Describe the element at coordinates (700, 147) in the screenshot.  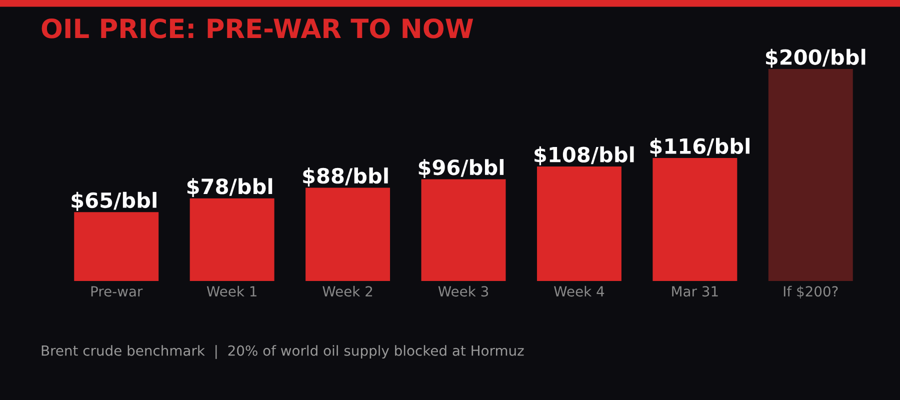
I see `data-label: $116/bbl` at that location.